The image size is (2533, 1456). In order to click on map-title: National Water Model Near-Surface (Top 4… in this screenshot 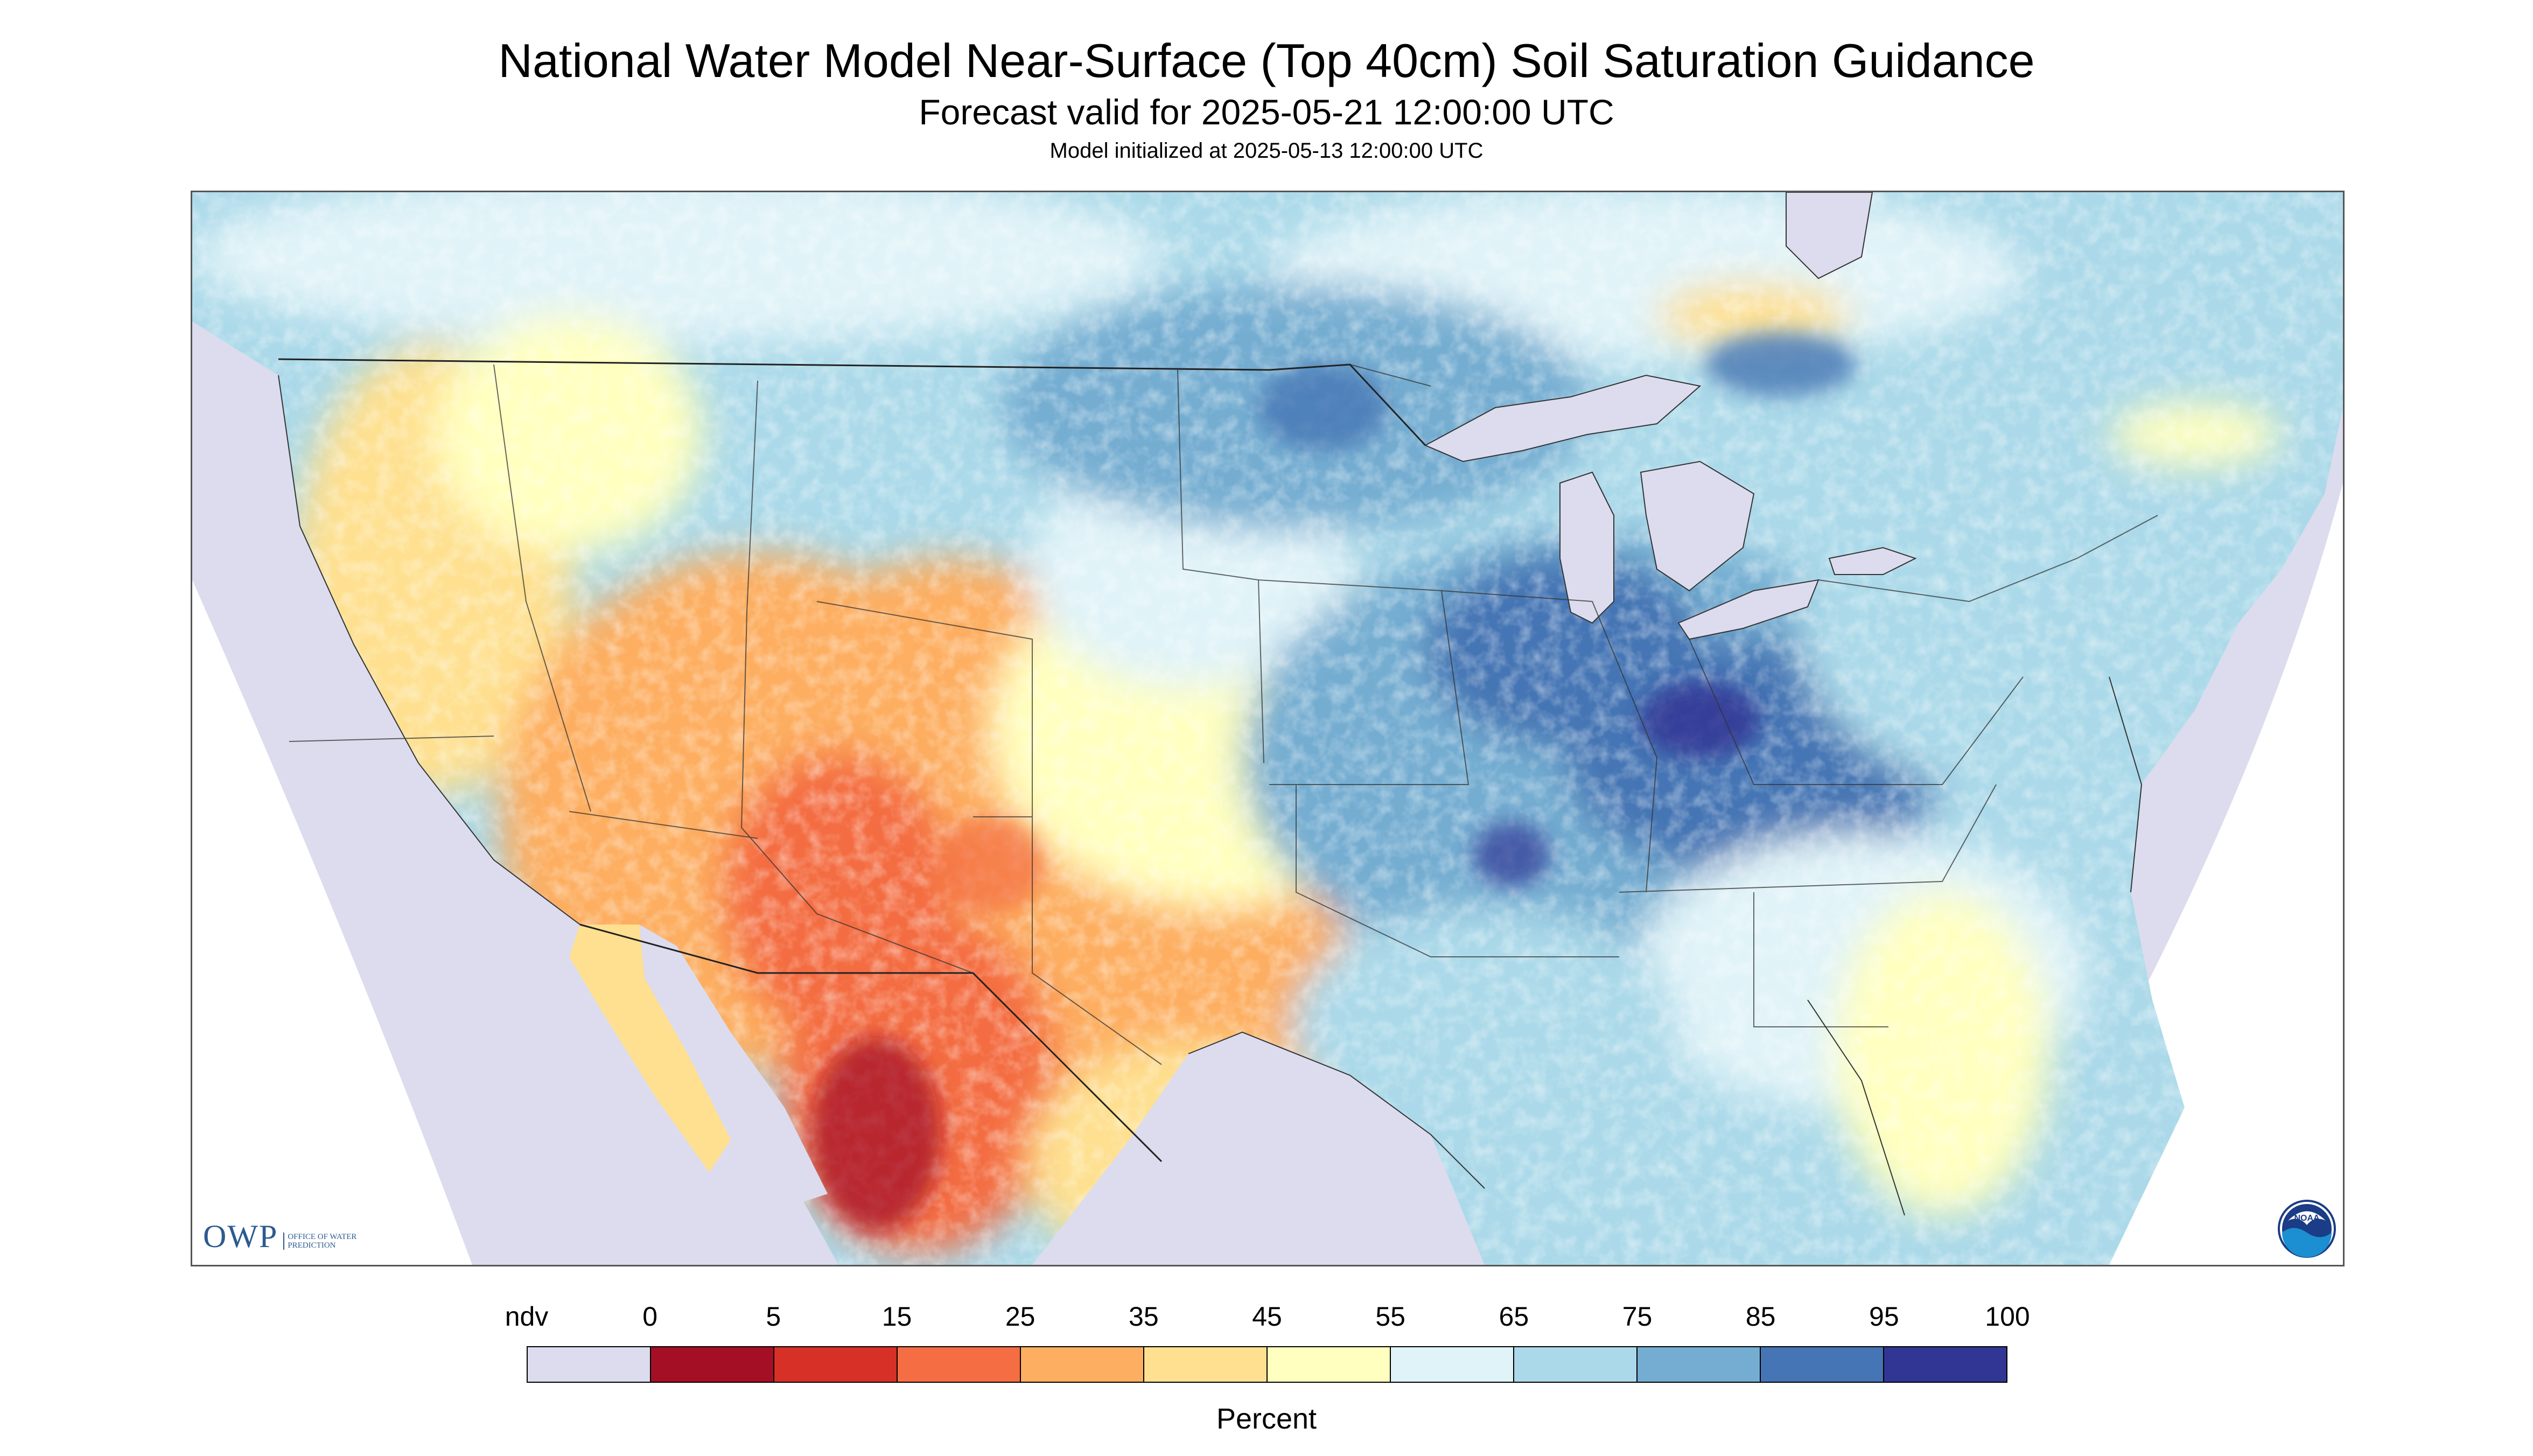, I will do `click(1266, 60)`.